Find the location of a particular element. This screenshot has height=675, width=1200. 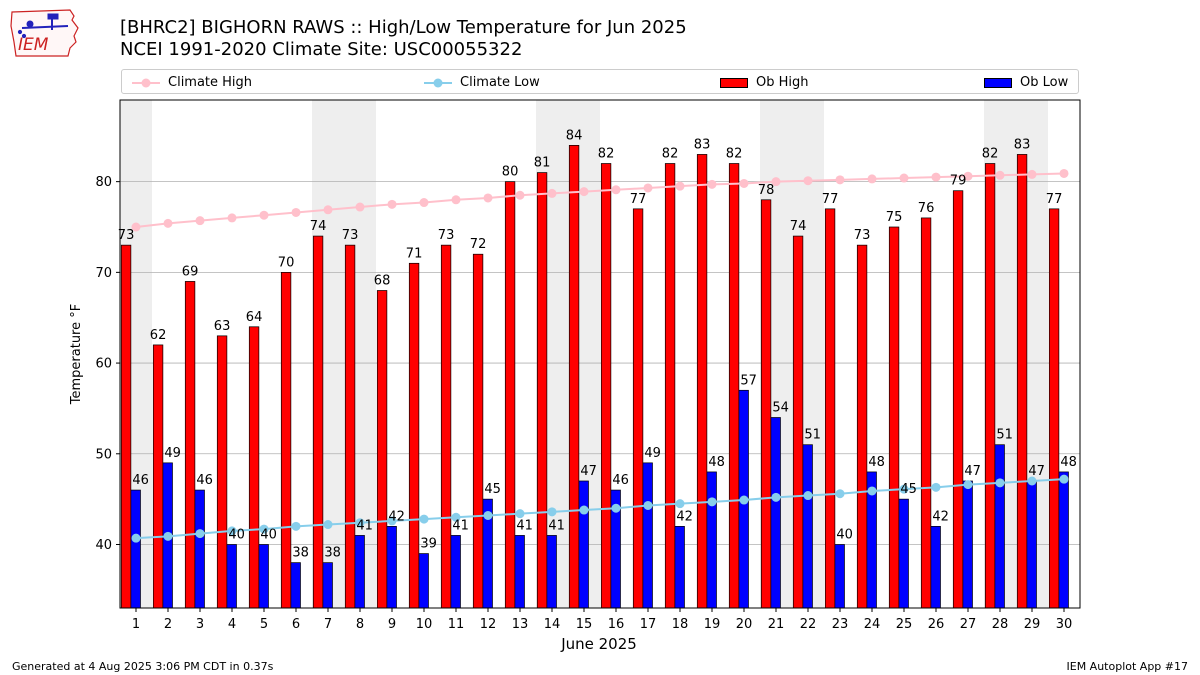

x-tick-label: 9 is located at coordinates (392, 624).